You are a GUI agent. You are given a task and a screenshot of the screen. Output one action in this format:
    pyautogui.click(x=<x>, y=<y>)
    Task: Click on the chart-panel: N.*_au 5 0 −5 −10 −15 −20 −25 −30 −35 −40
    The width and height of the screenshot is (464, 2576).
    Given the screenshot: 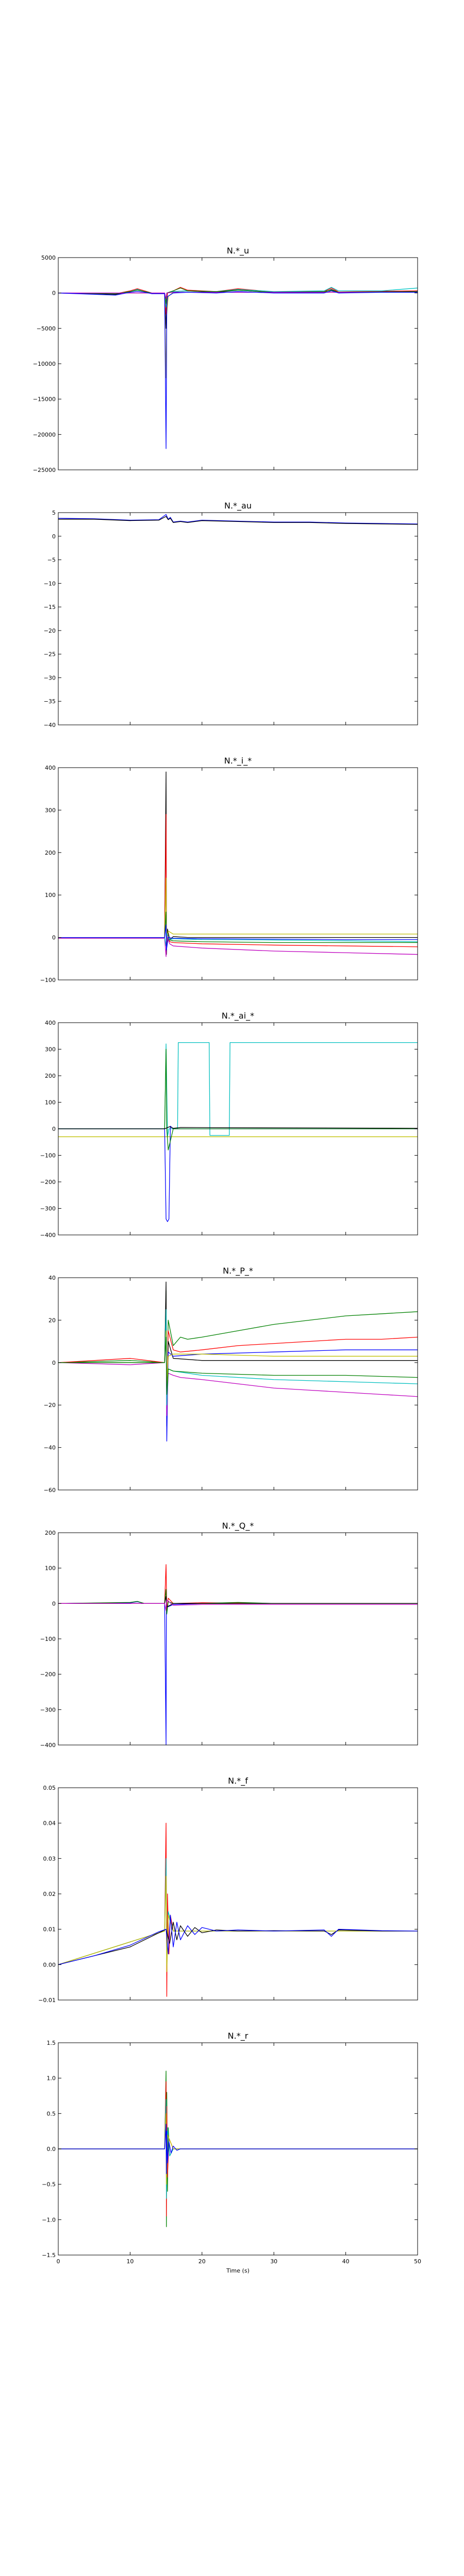 What is the action you would take?
    pyautogui.click(x=231, y=614)
    